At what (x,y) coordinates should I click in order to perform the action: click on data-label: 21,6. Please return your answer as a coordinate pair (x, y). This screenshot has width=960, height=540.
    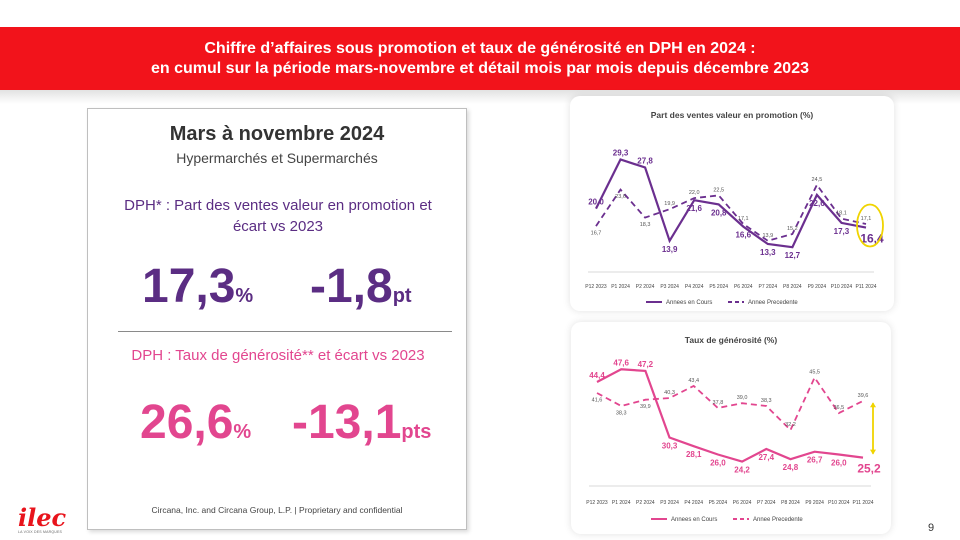
    Looking at the image, I should click on (694, 208).